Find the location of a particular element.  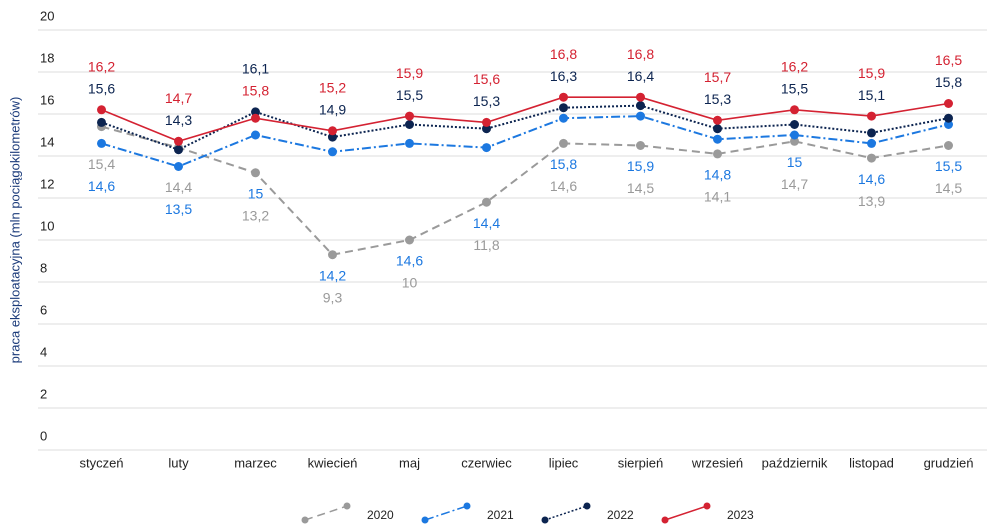

legend-label: 2021 is located at coordinates (500, 515).